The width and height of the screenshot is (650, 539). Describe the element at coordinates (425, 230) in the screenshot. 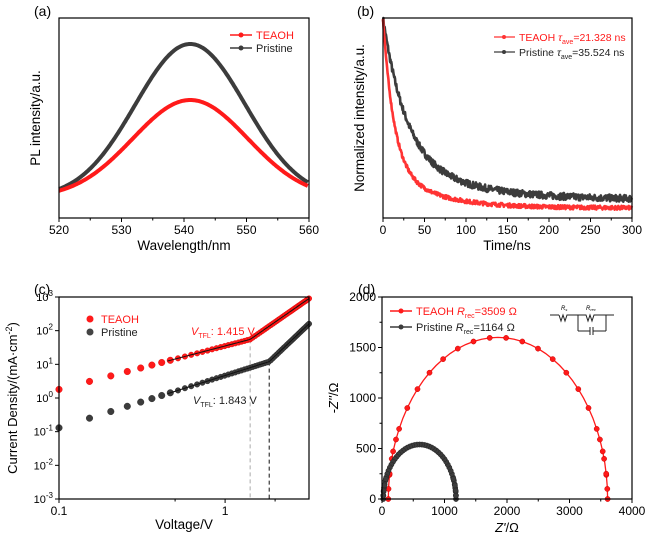

I see `x-tick-label-b: 50` at that location.